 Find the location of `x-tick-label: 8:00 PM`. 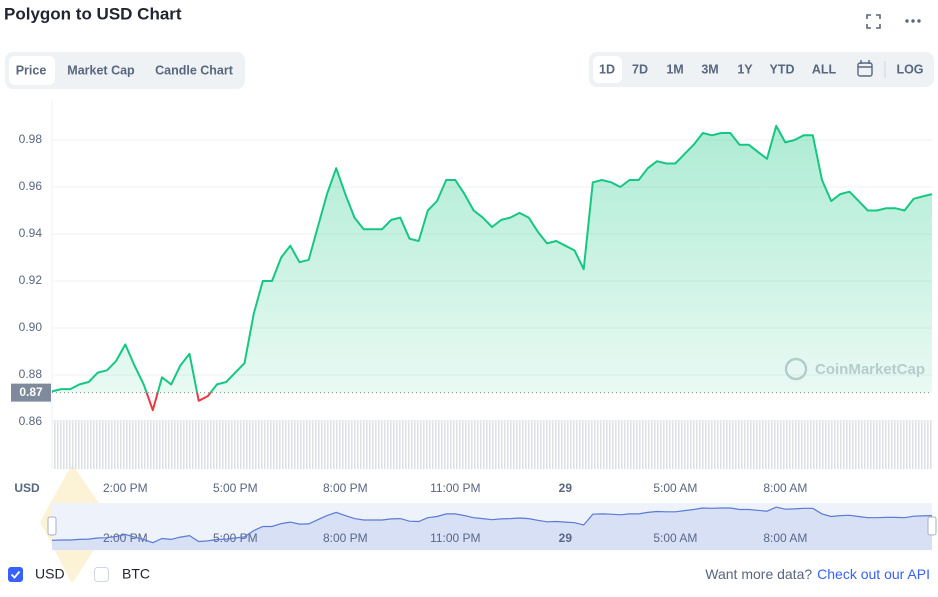

x-tick-label: 8:00 PM is located at coordinates (345, 488).